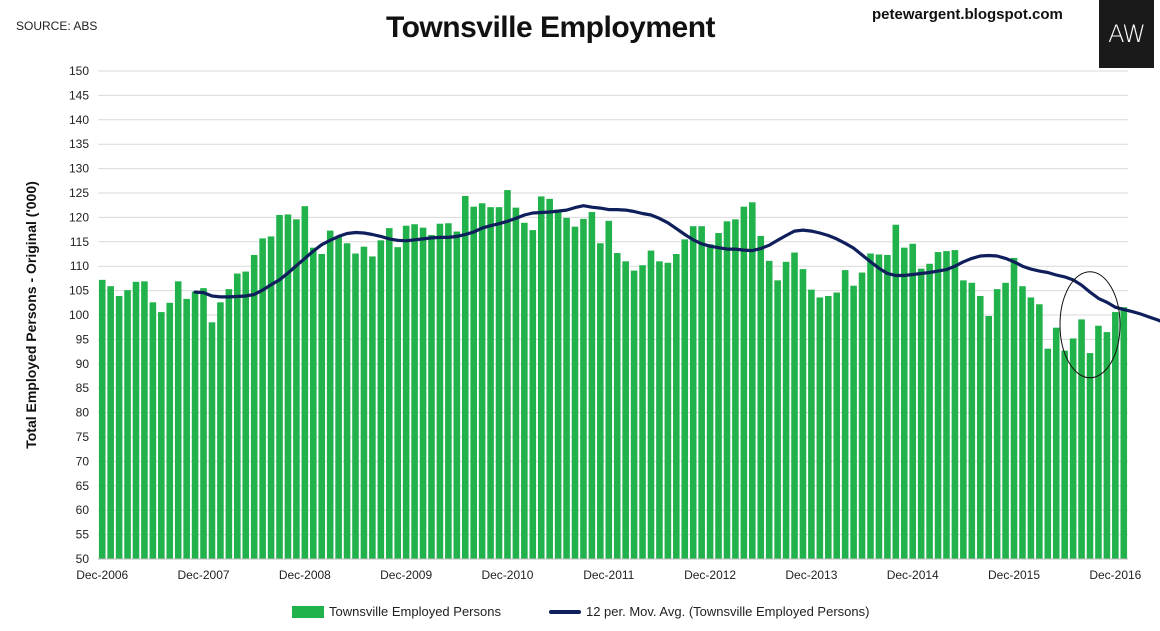  Describe the element at coordinates (79, 193) in the screenshot. I see `y-tick-label: 125` at that location.